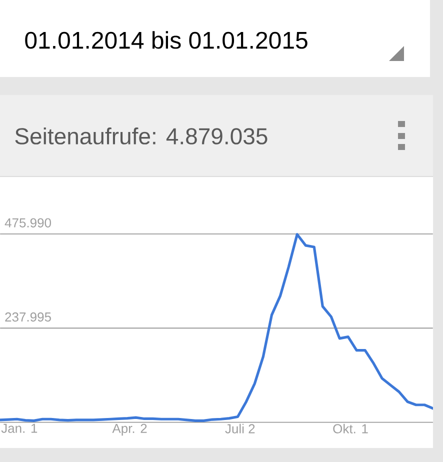 This screenshot has height=462, width=443. Describe the element at coordinates (350, 429) in the screenshot. I see `x-tick-label: Okt. 1` at that location.